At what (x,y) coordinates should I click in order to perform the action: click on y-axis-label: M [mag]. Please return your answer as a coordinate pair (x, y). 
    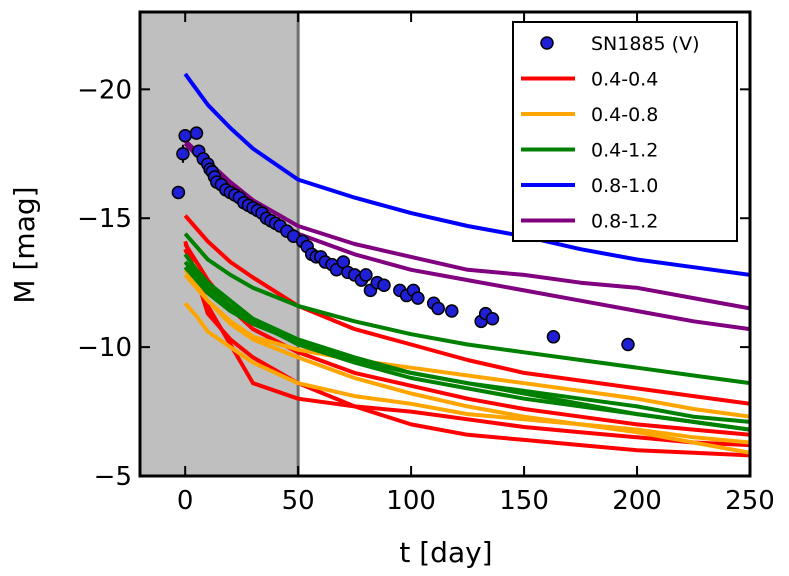
    Looking at the image, I should click on (24, 244).